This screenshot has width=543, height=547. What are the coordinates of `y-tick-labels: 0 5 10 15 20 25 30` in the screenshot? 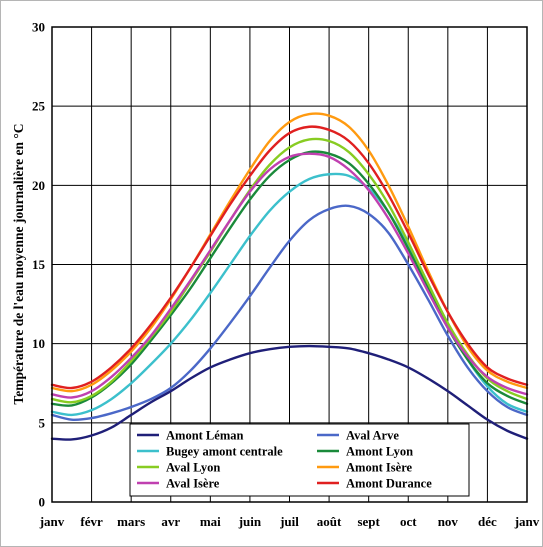 It's located at (39, 265).